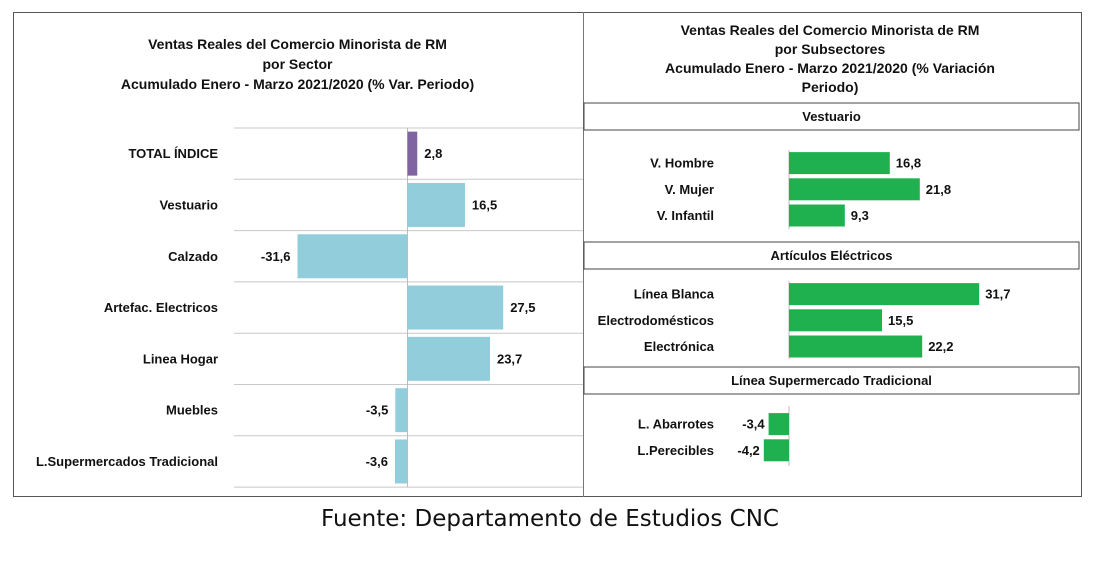 The height and width of the screenshot is (570, 1100). I want to click on subsector-category-label: Electrónica, so click(679, 346).